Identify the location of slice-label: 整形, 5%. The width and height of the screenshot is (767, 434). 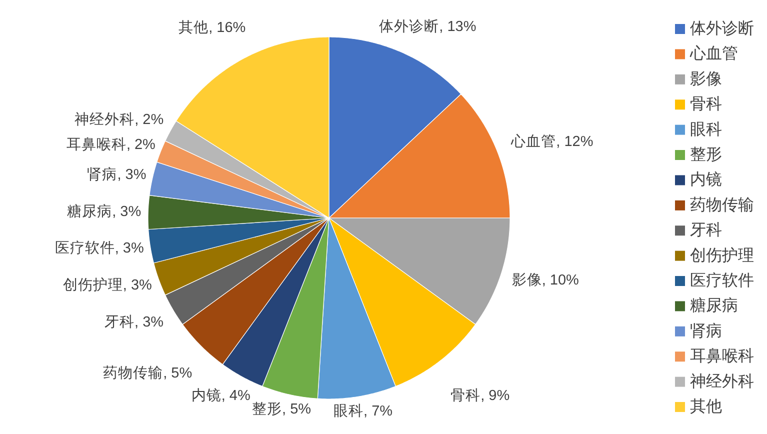
(282, 409).